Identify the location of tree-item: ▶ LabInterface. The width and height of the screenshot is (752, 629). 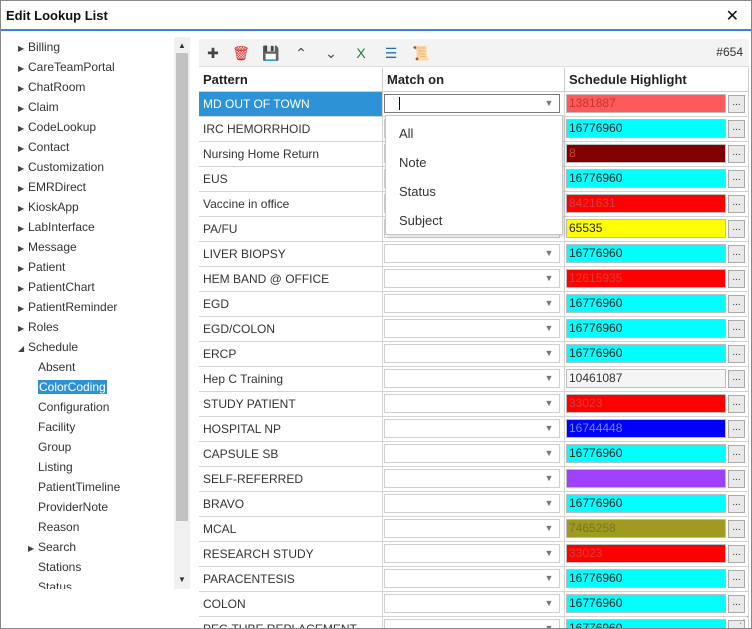
(56, 227).